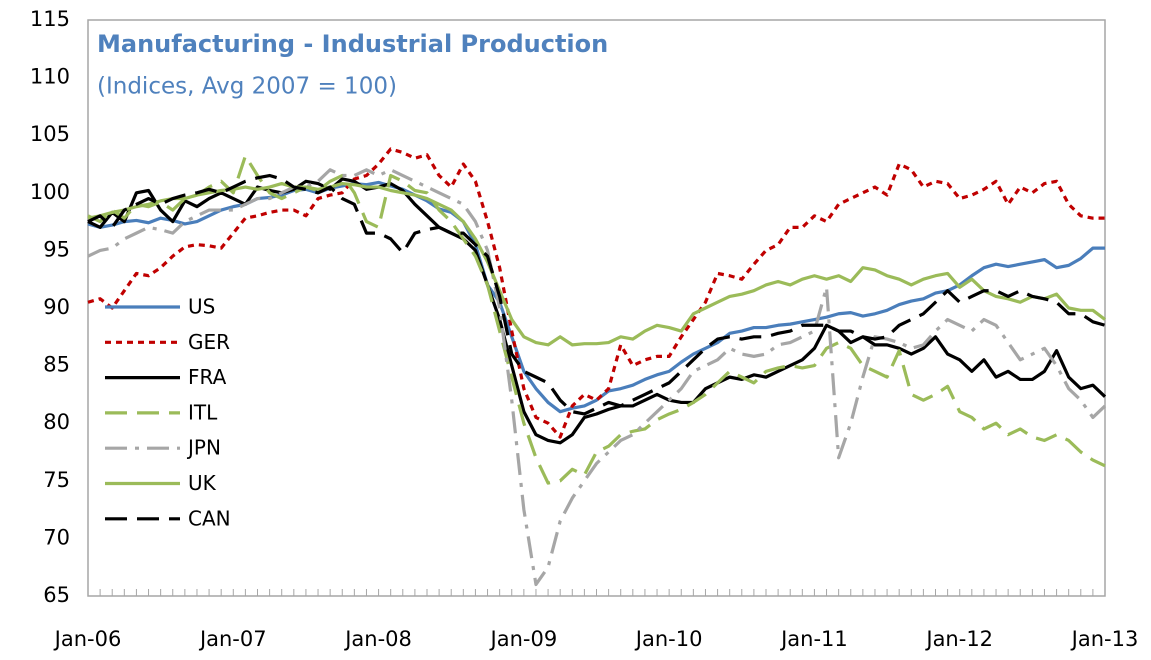 This screenshot has width=1151, height=660. Describe the element at coordinates (209, 518) in the screenshot. I see `legend-label: CAN` at that location.